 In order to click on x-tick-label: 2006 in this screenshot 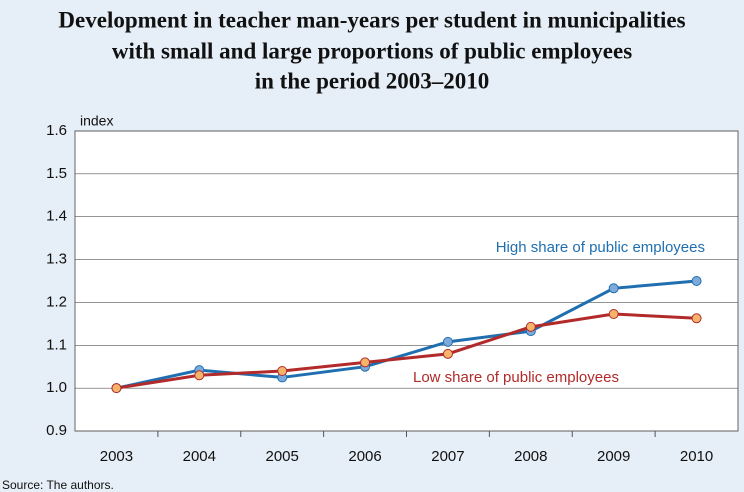, I will do `click(364, 456)`.